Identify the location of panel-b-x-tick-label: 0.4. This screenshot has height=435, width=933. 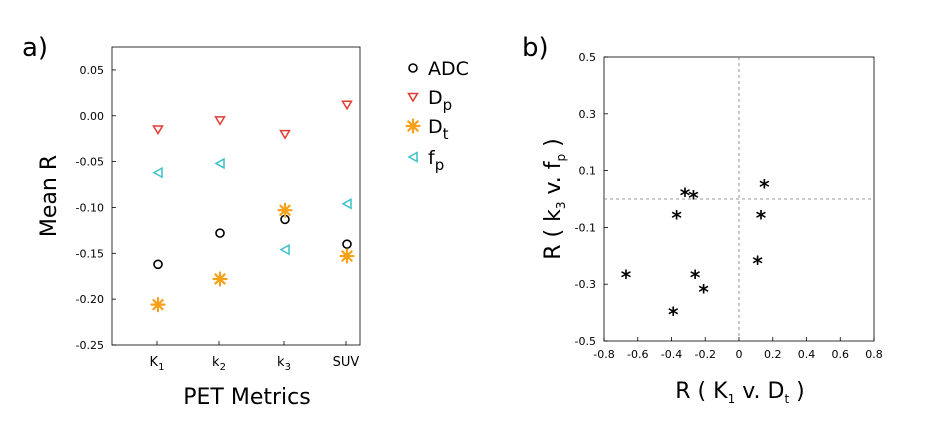
(807, 354).